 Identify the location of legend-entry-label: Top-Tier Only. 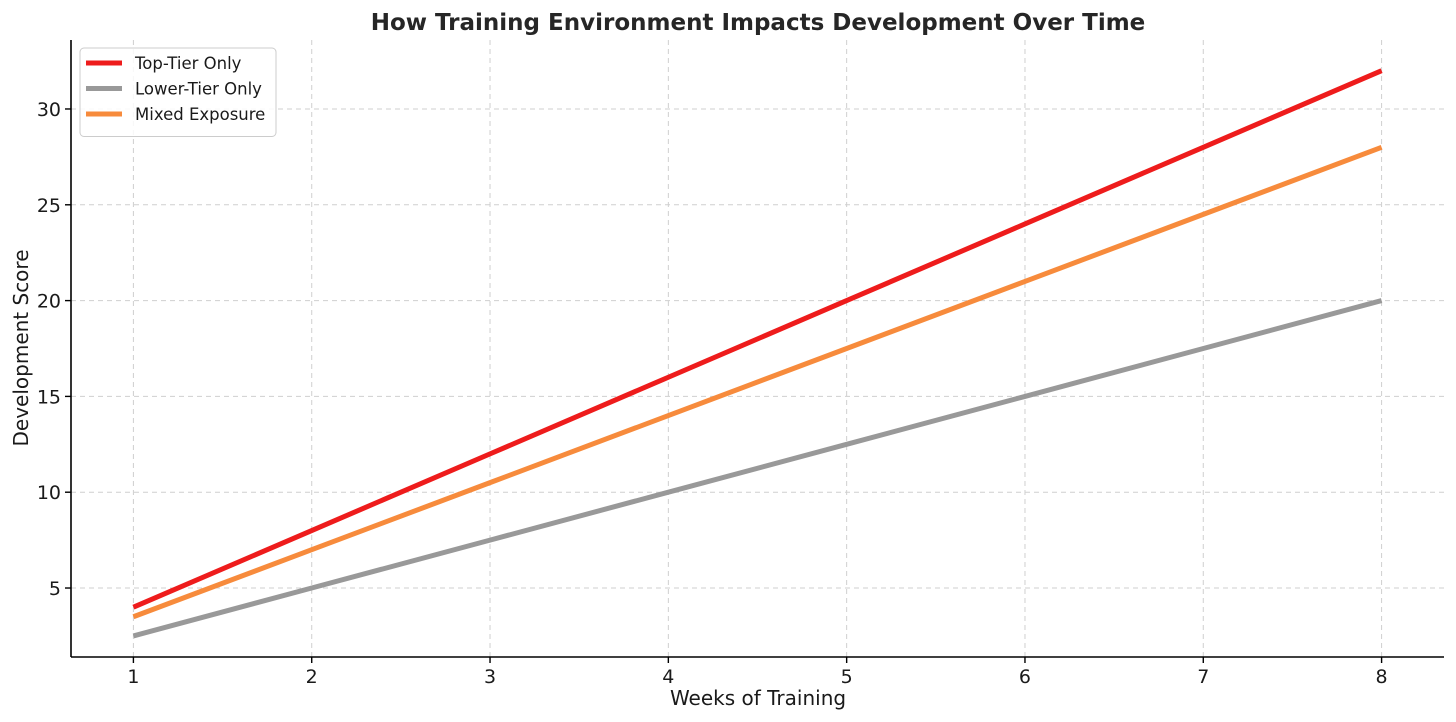
(188, 63).